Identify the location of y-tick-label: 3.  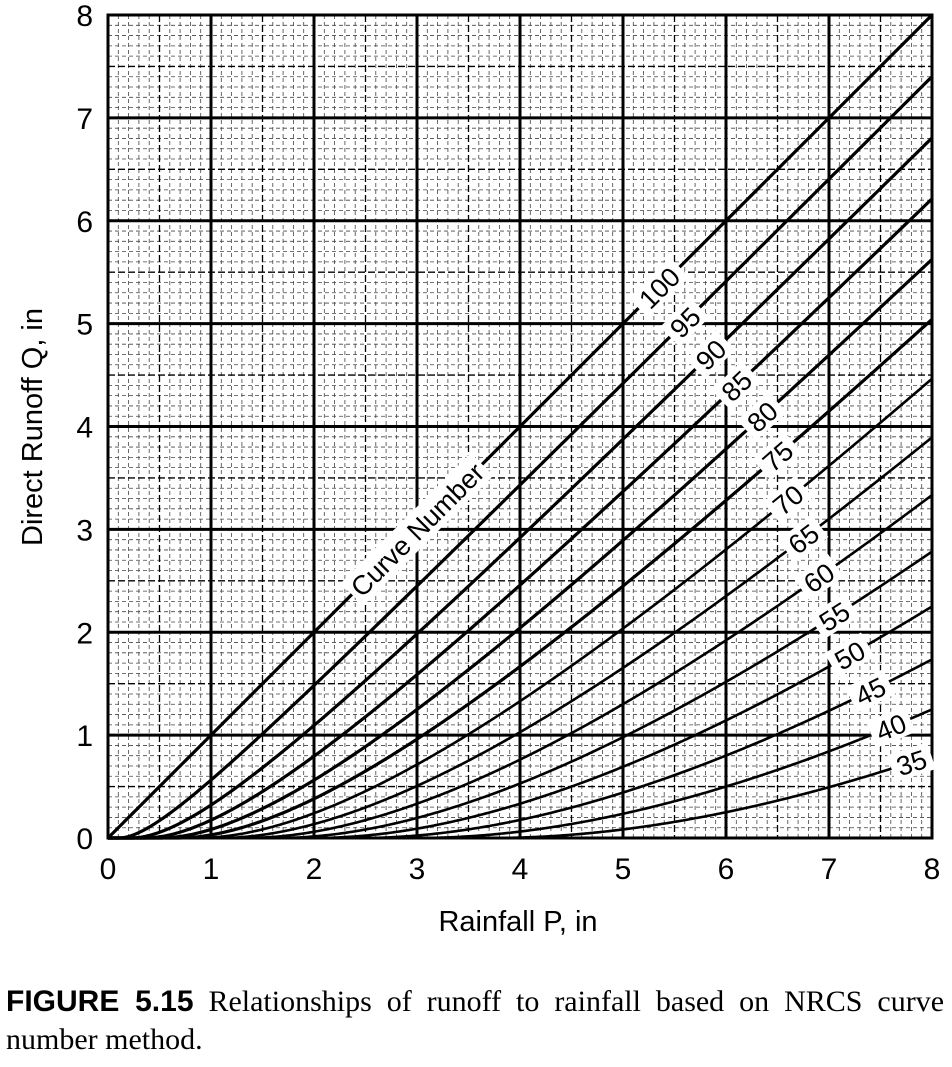
(84, 530).